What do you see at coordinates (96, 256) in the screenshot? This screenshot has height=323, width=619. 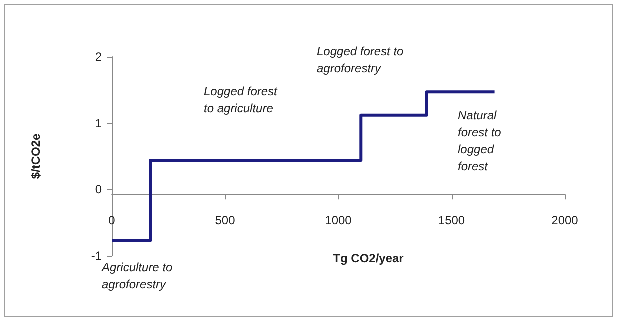 I see `y-tick-label: -1` at bounding box center [96, 256].